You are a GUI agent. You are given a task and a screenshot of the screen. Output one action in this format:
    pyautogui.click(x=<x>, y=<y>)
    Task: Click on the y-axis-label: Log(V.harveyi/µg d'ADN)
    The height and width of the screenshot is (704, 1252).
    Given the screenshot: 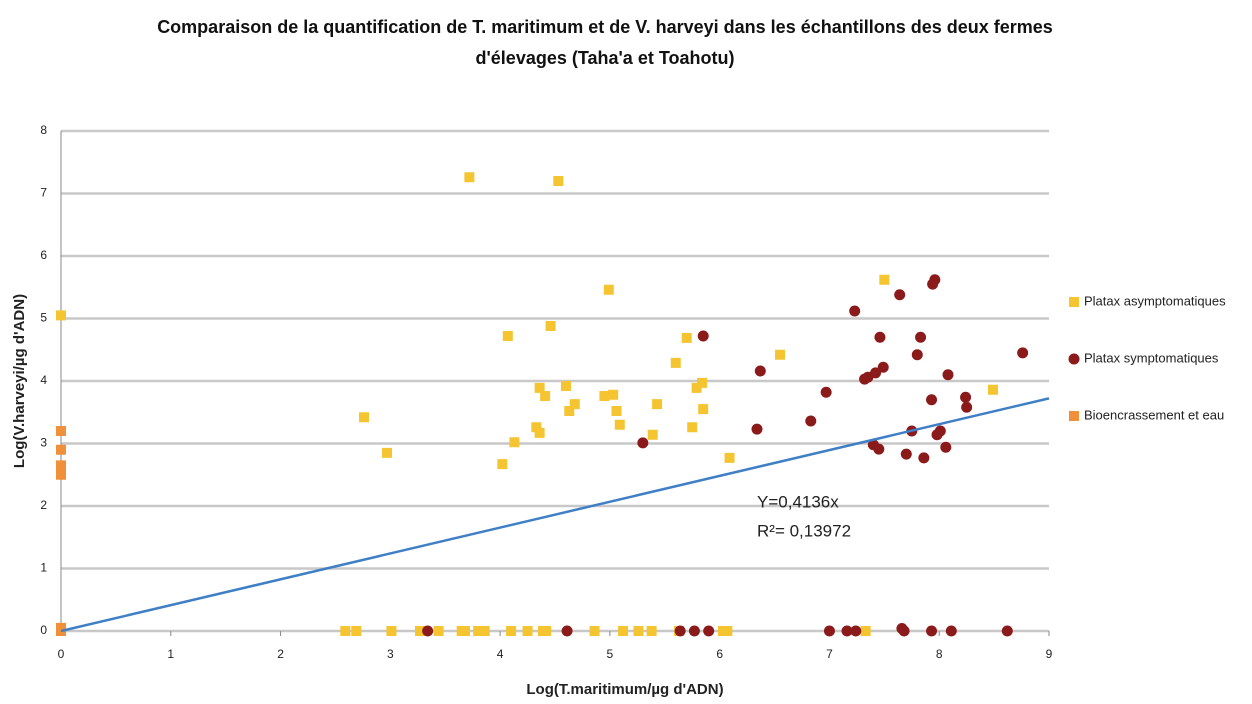 What is the action you would take?
    pyautogui.click(x=19, y=381)
    